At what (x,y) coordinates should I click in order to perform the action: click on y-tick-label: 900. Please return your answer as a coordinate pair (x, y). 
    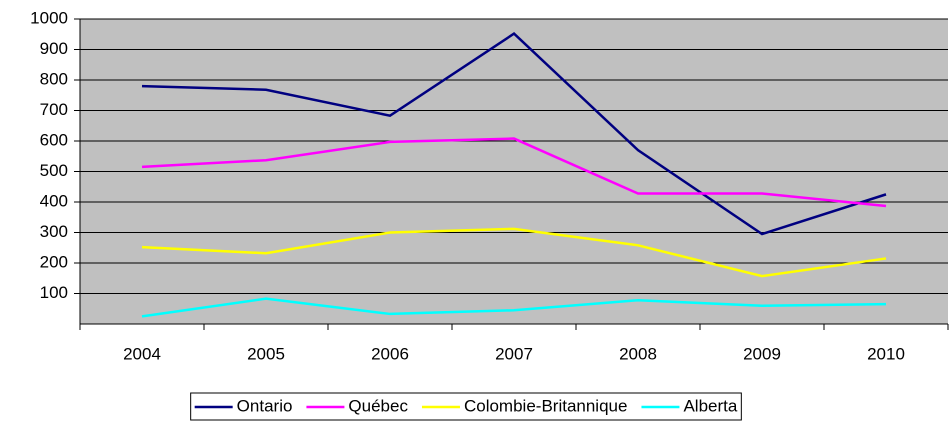
    Looking at the image, I should click on (54, 48).